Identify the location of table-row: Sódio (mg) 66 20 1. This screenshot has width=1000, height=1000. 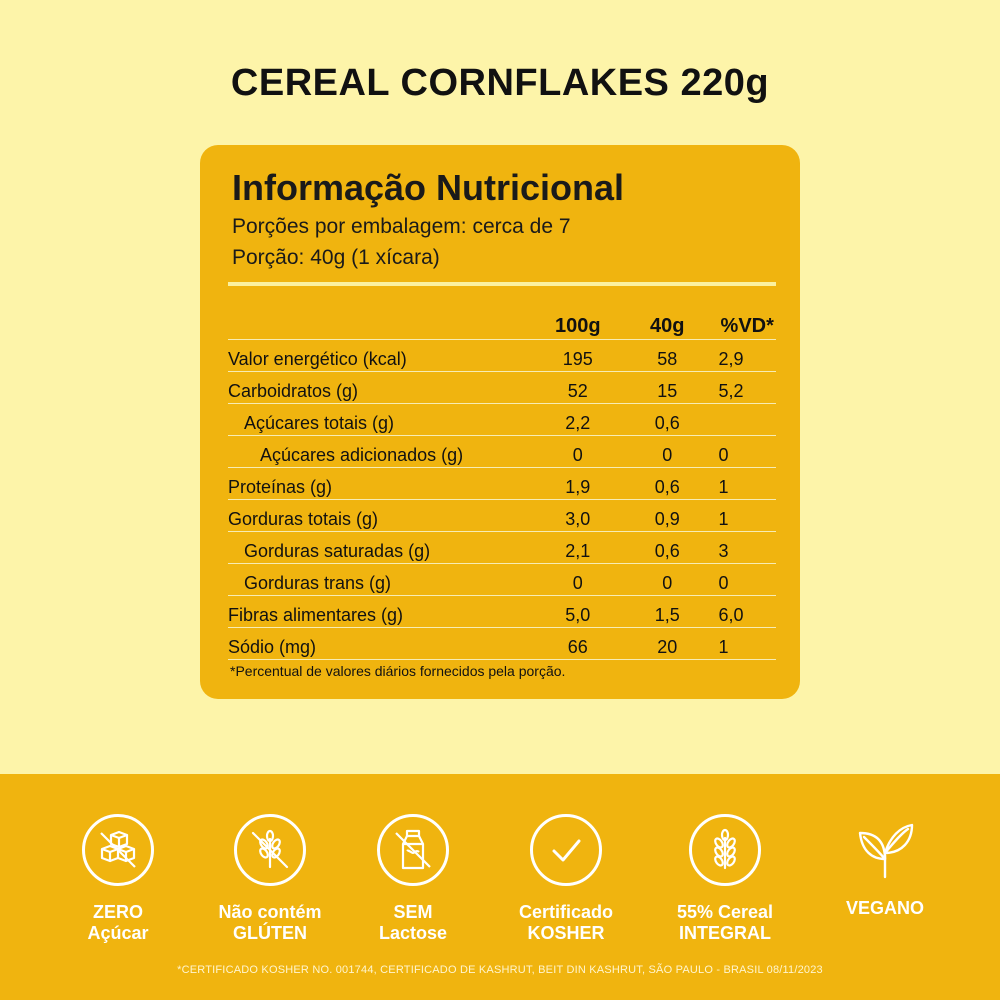
(502, 643).